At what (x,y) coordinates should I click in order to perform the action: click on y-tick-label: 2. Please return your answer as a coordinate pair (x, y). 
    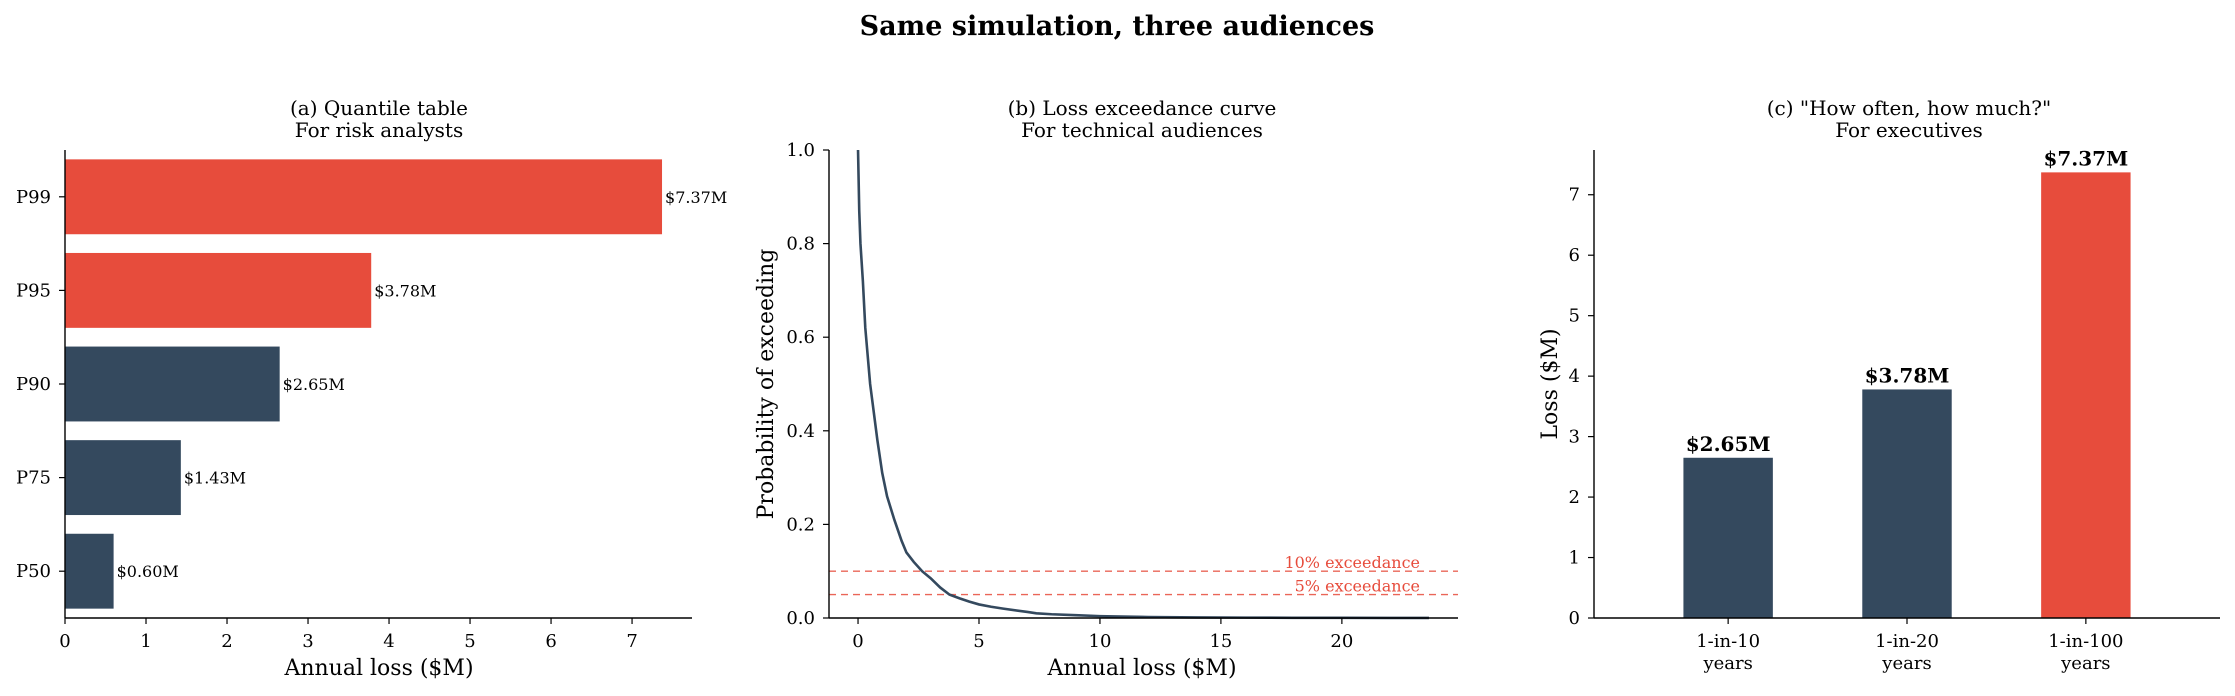
    Looking at the image, I should click on (1574, 497).